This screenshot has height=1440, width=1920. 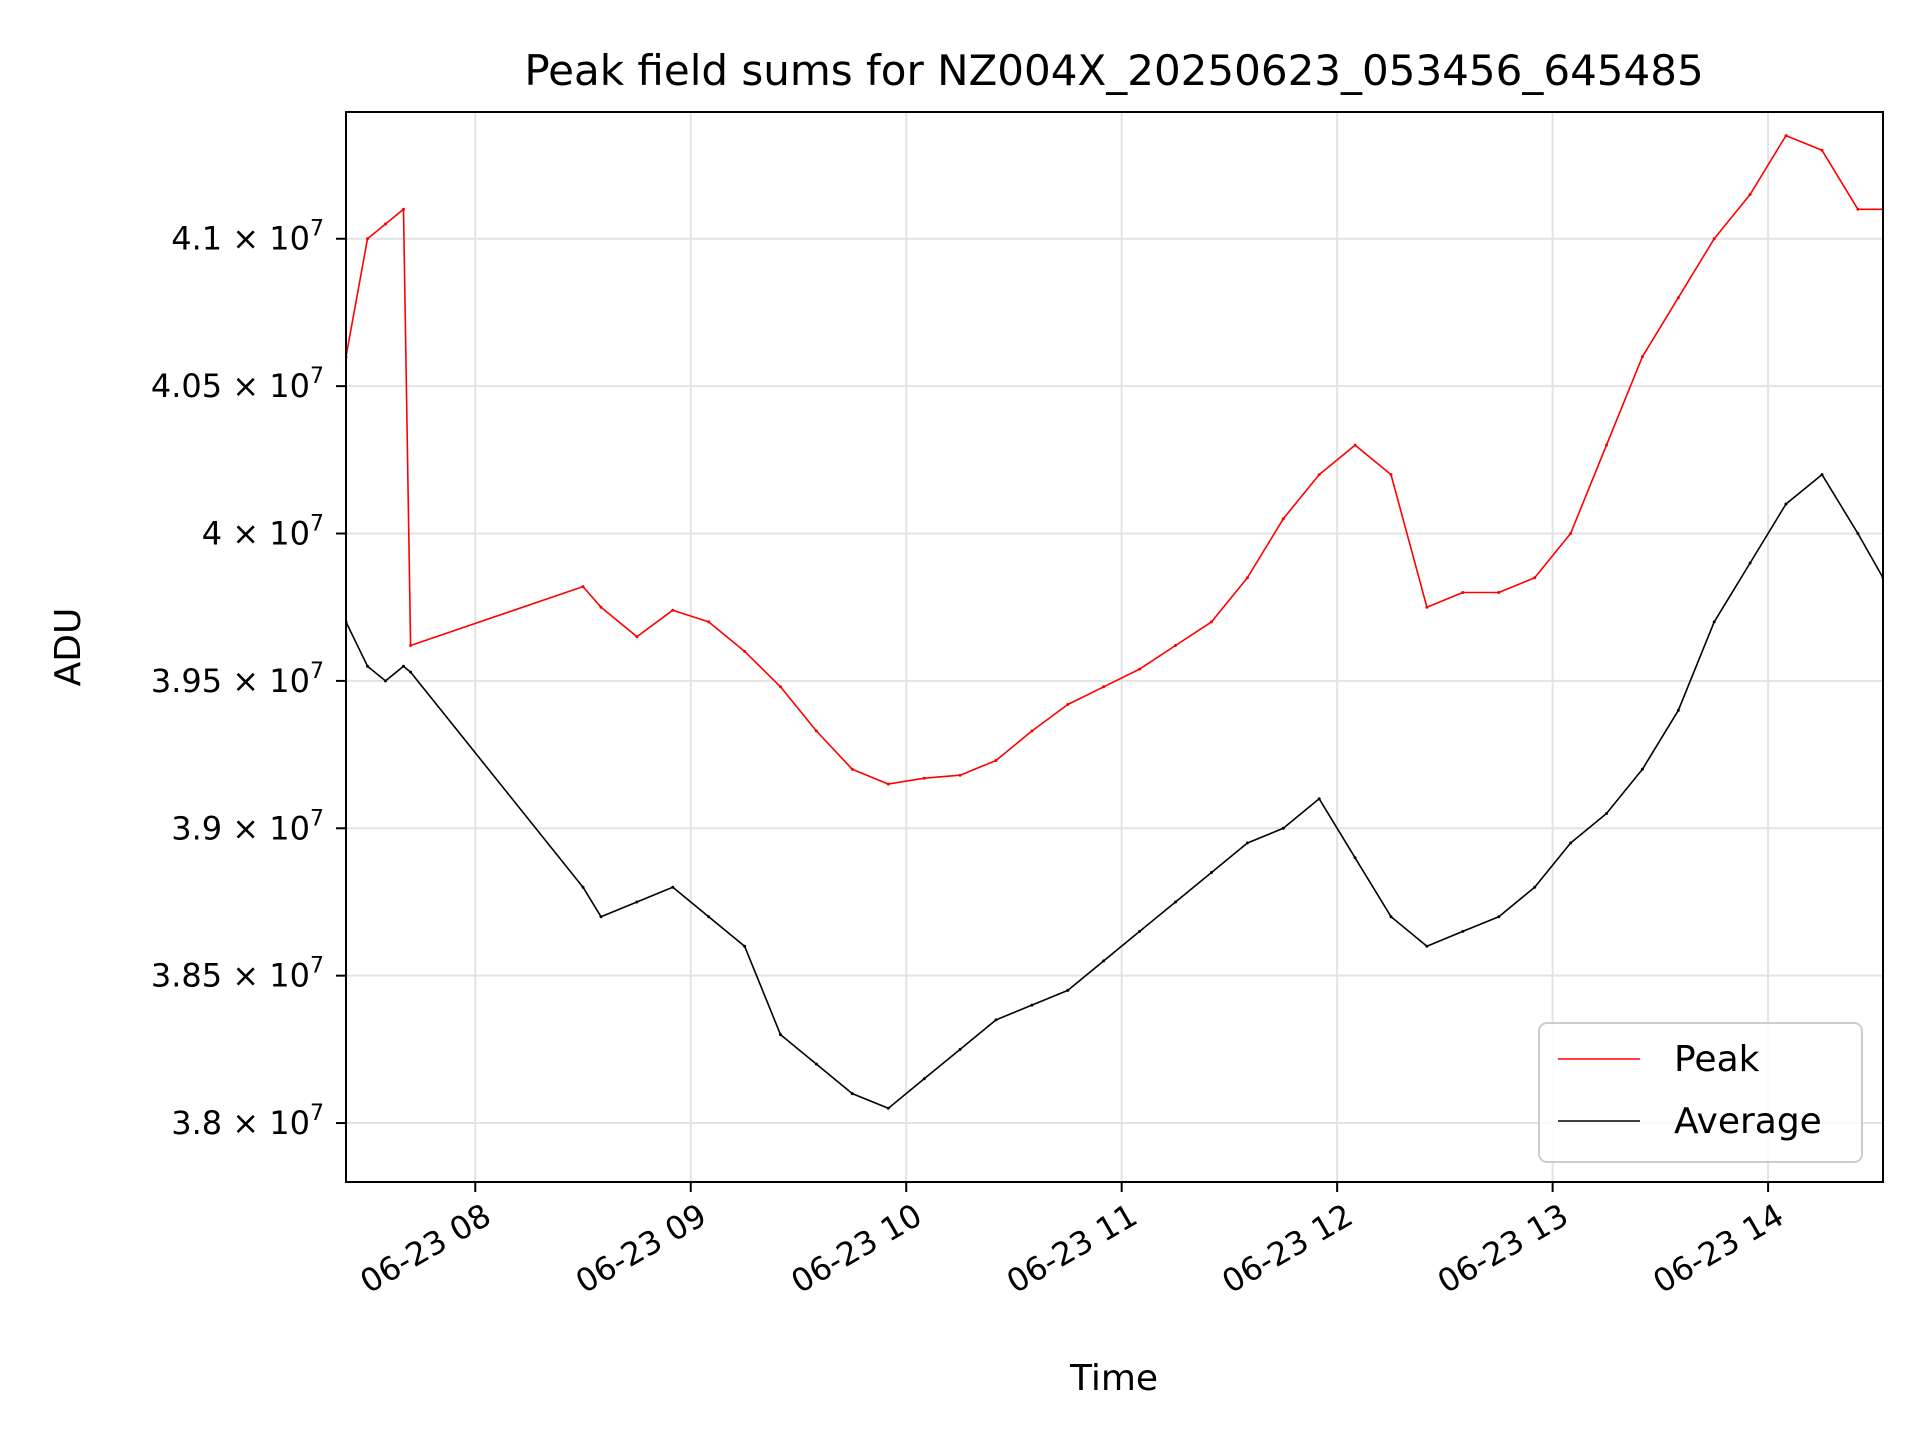 I want to click on y-tick-label: 3.8 × 107, so click(x=247, y=1121).